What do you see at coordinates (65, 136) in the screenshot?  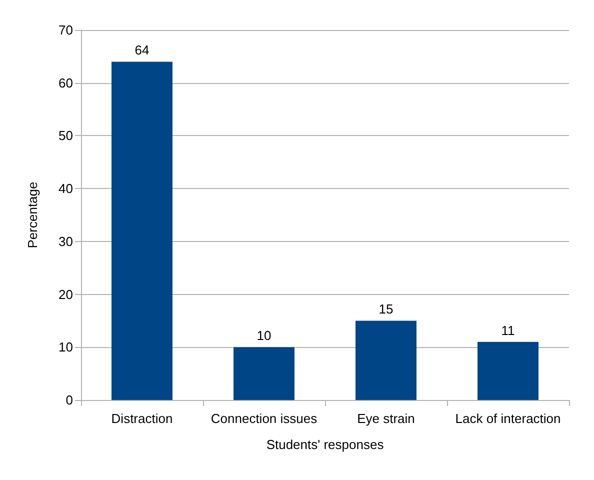 I see `y-tick-label: 50` at bounding box center [65, 136].